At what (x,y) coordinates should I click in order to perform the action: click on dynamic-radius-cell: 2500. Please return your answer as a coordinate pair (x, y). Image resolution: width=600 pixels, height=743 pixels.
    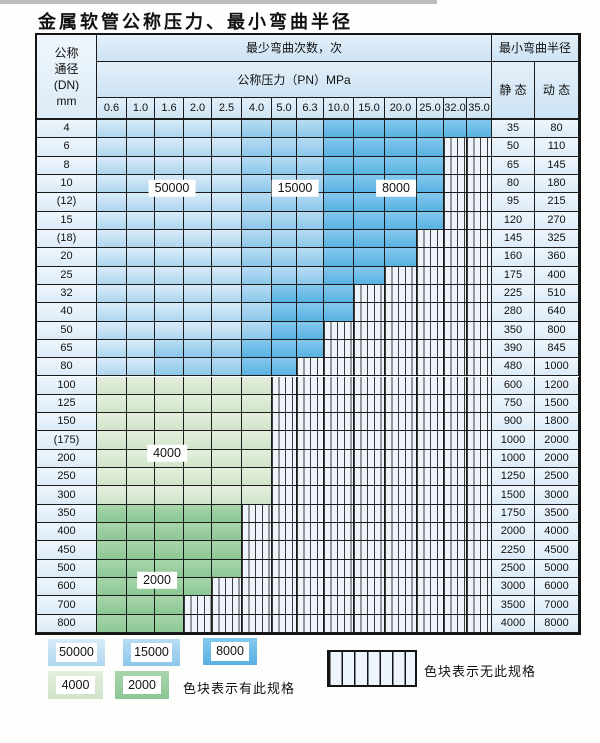
    Looking at the image, I should click on (557, 477).